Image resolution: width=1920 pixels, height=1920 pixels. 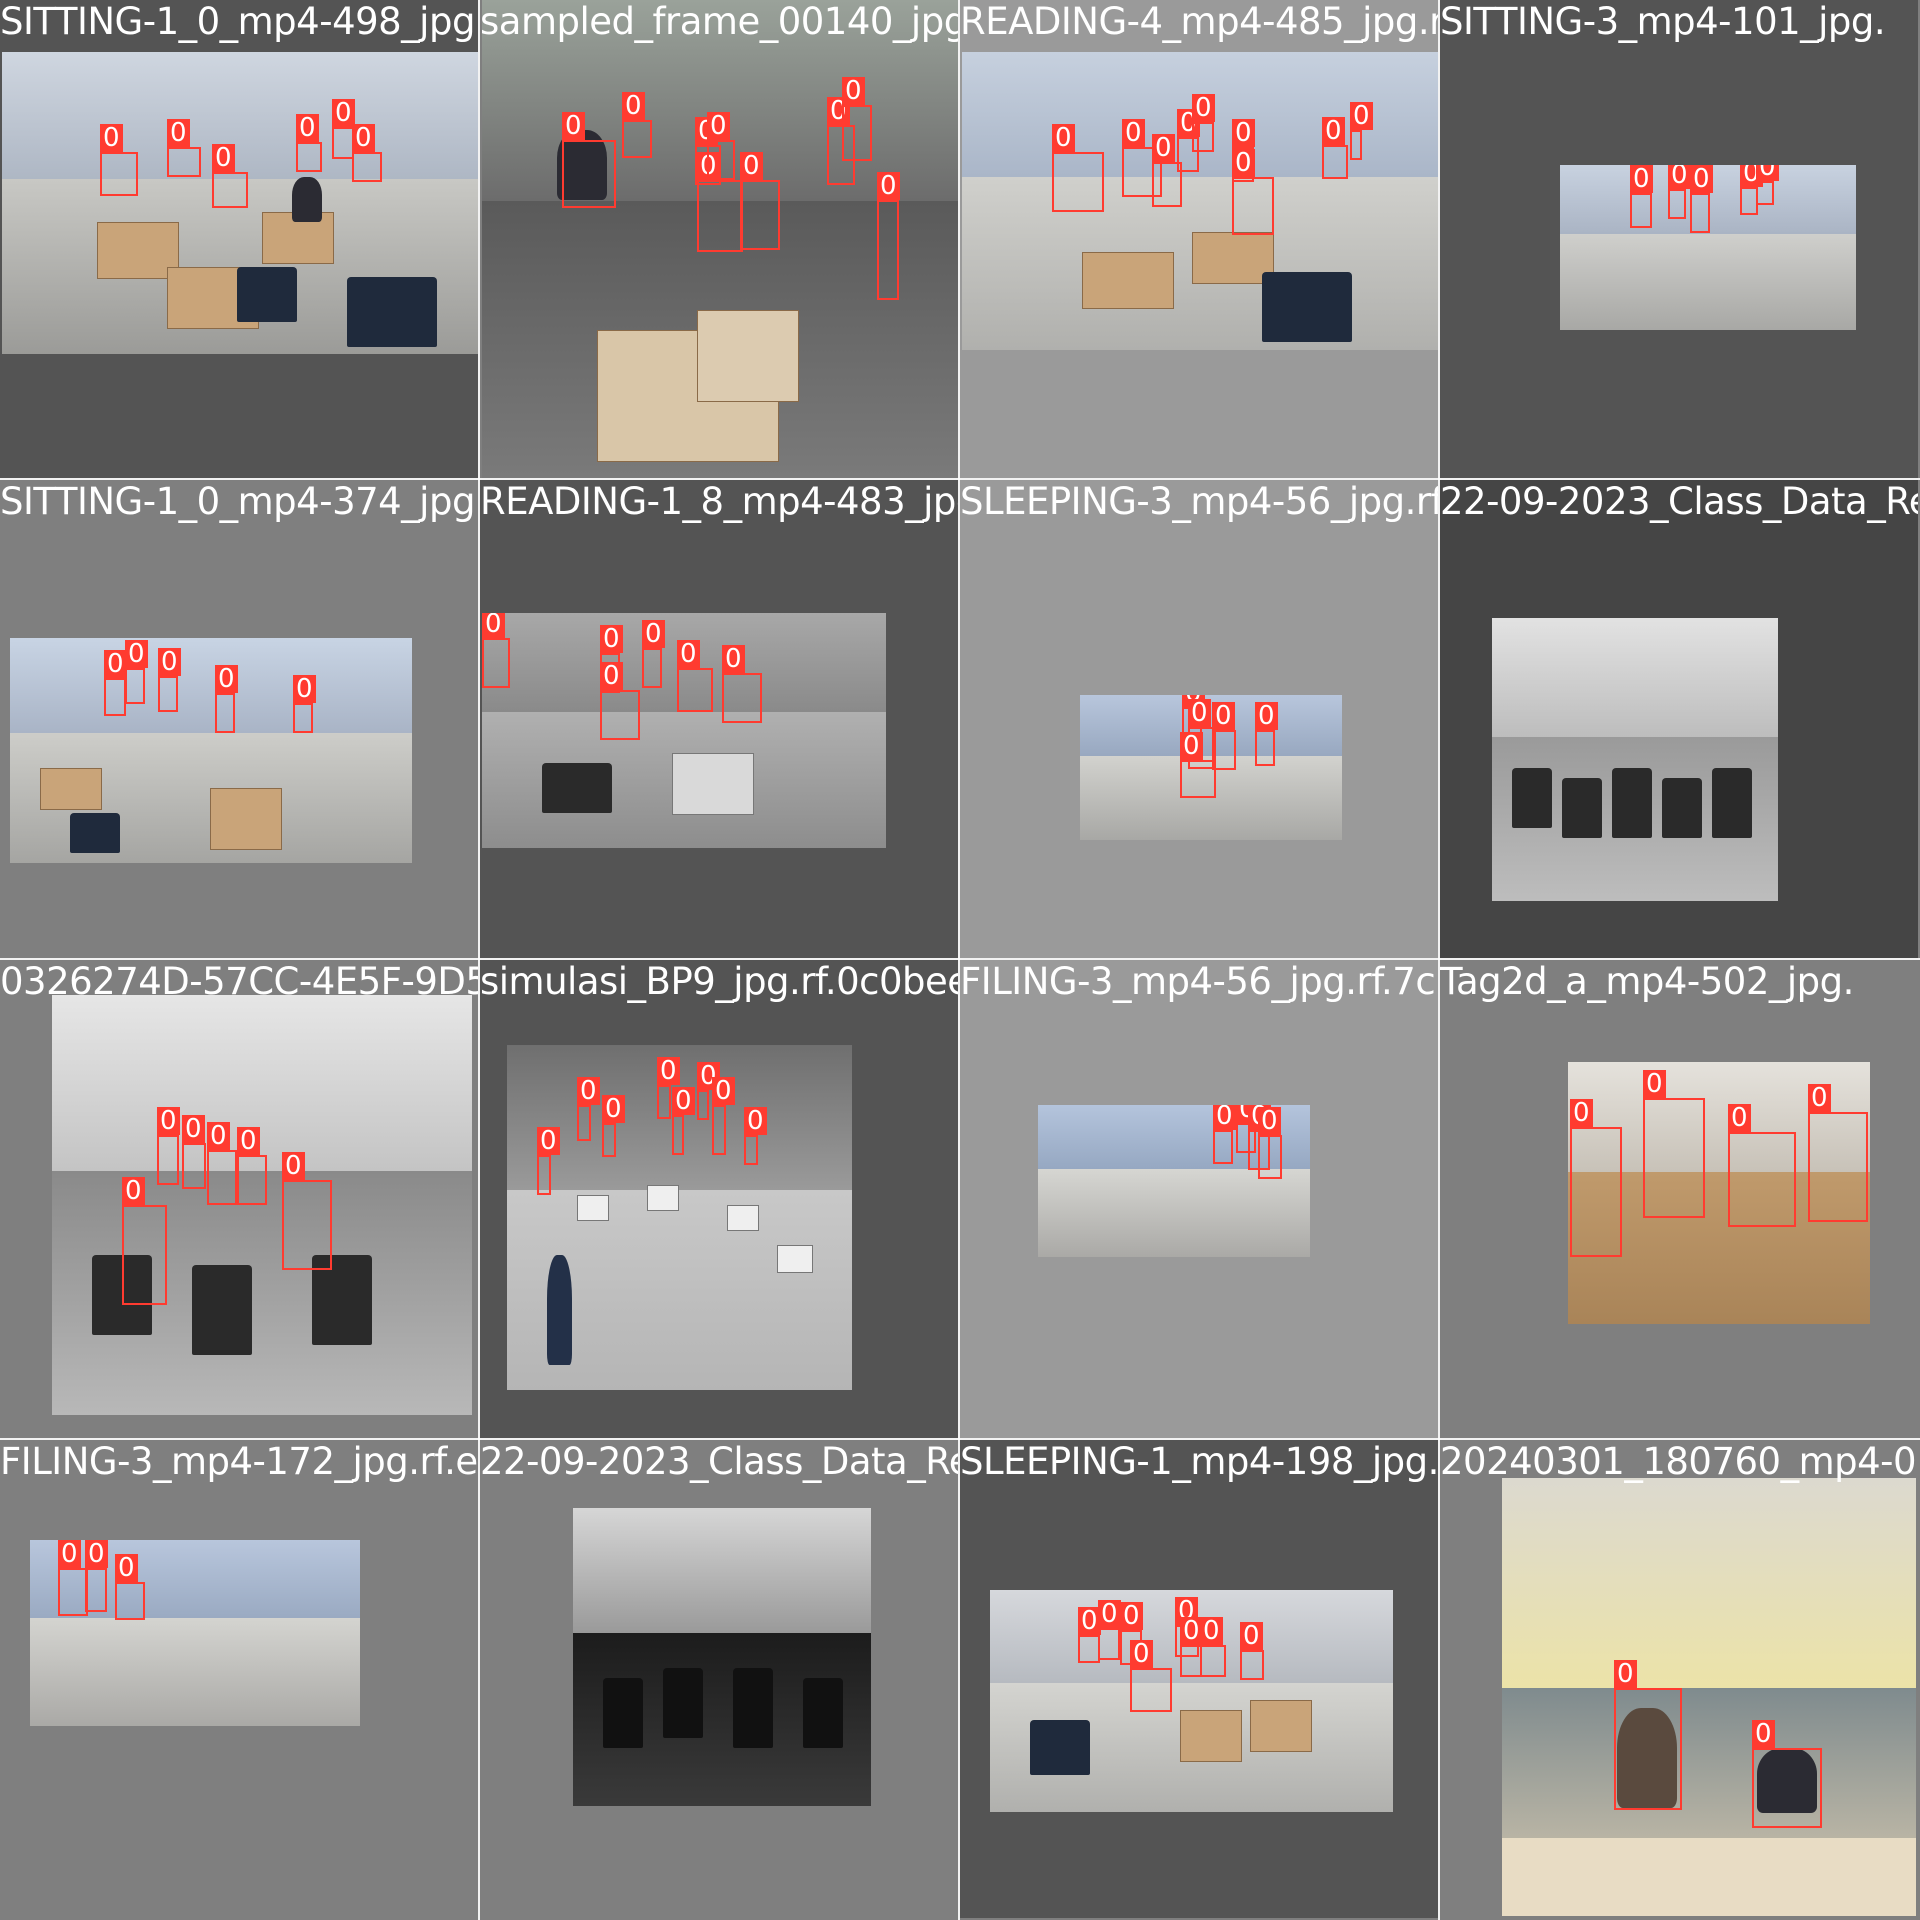 What do you see at coordinates (1709, 1697) in the screenshot?
I see `classroom-photo: 0 0` at bounding box center [1709, 1697].